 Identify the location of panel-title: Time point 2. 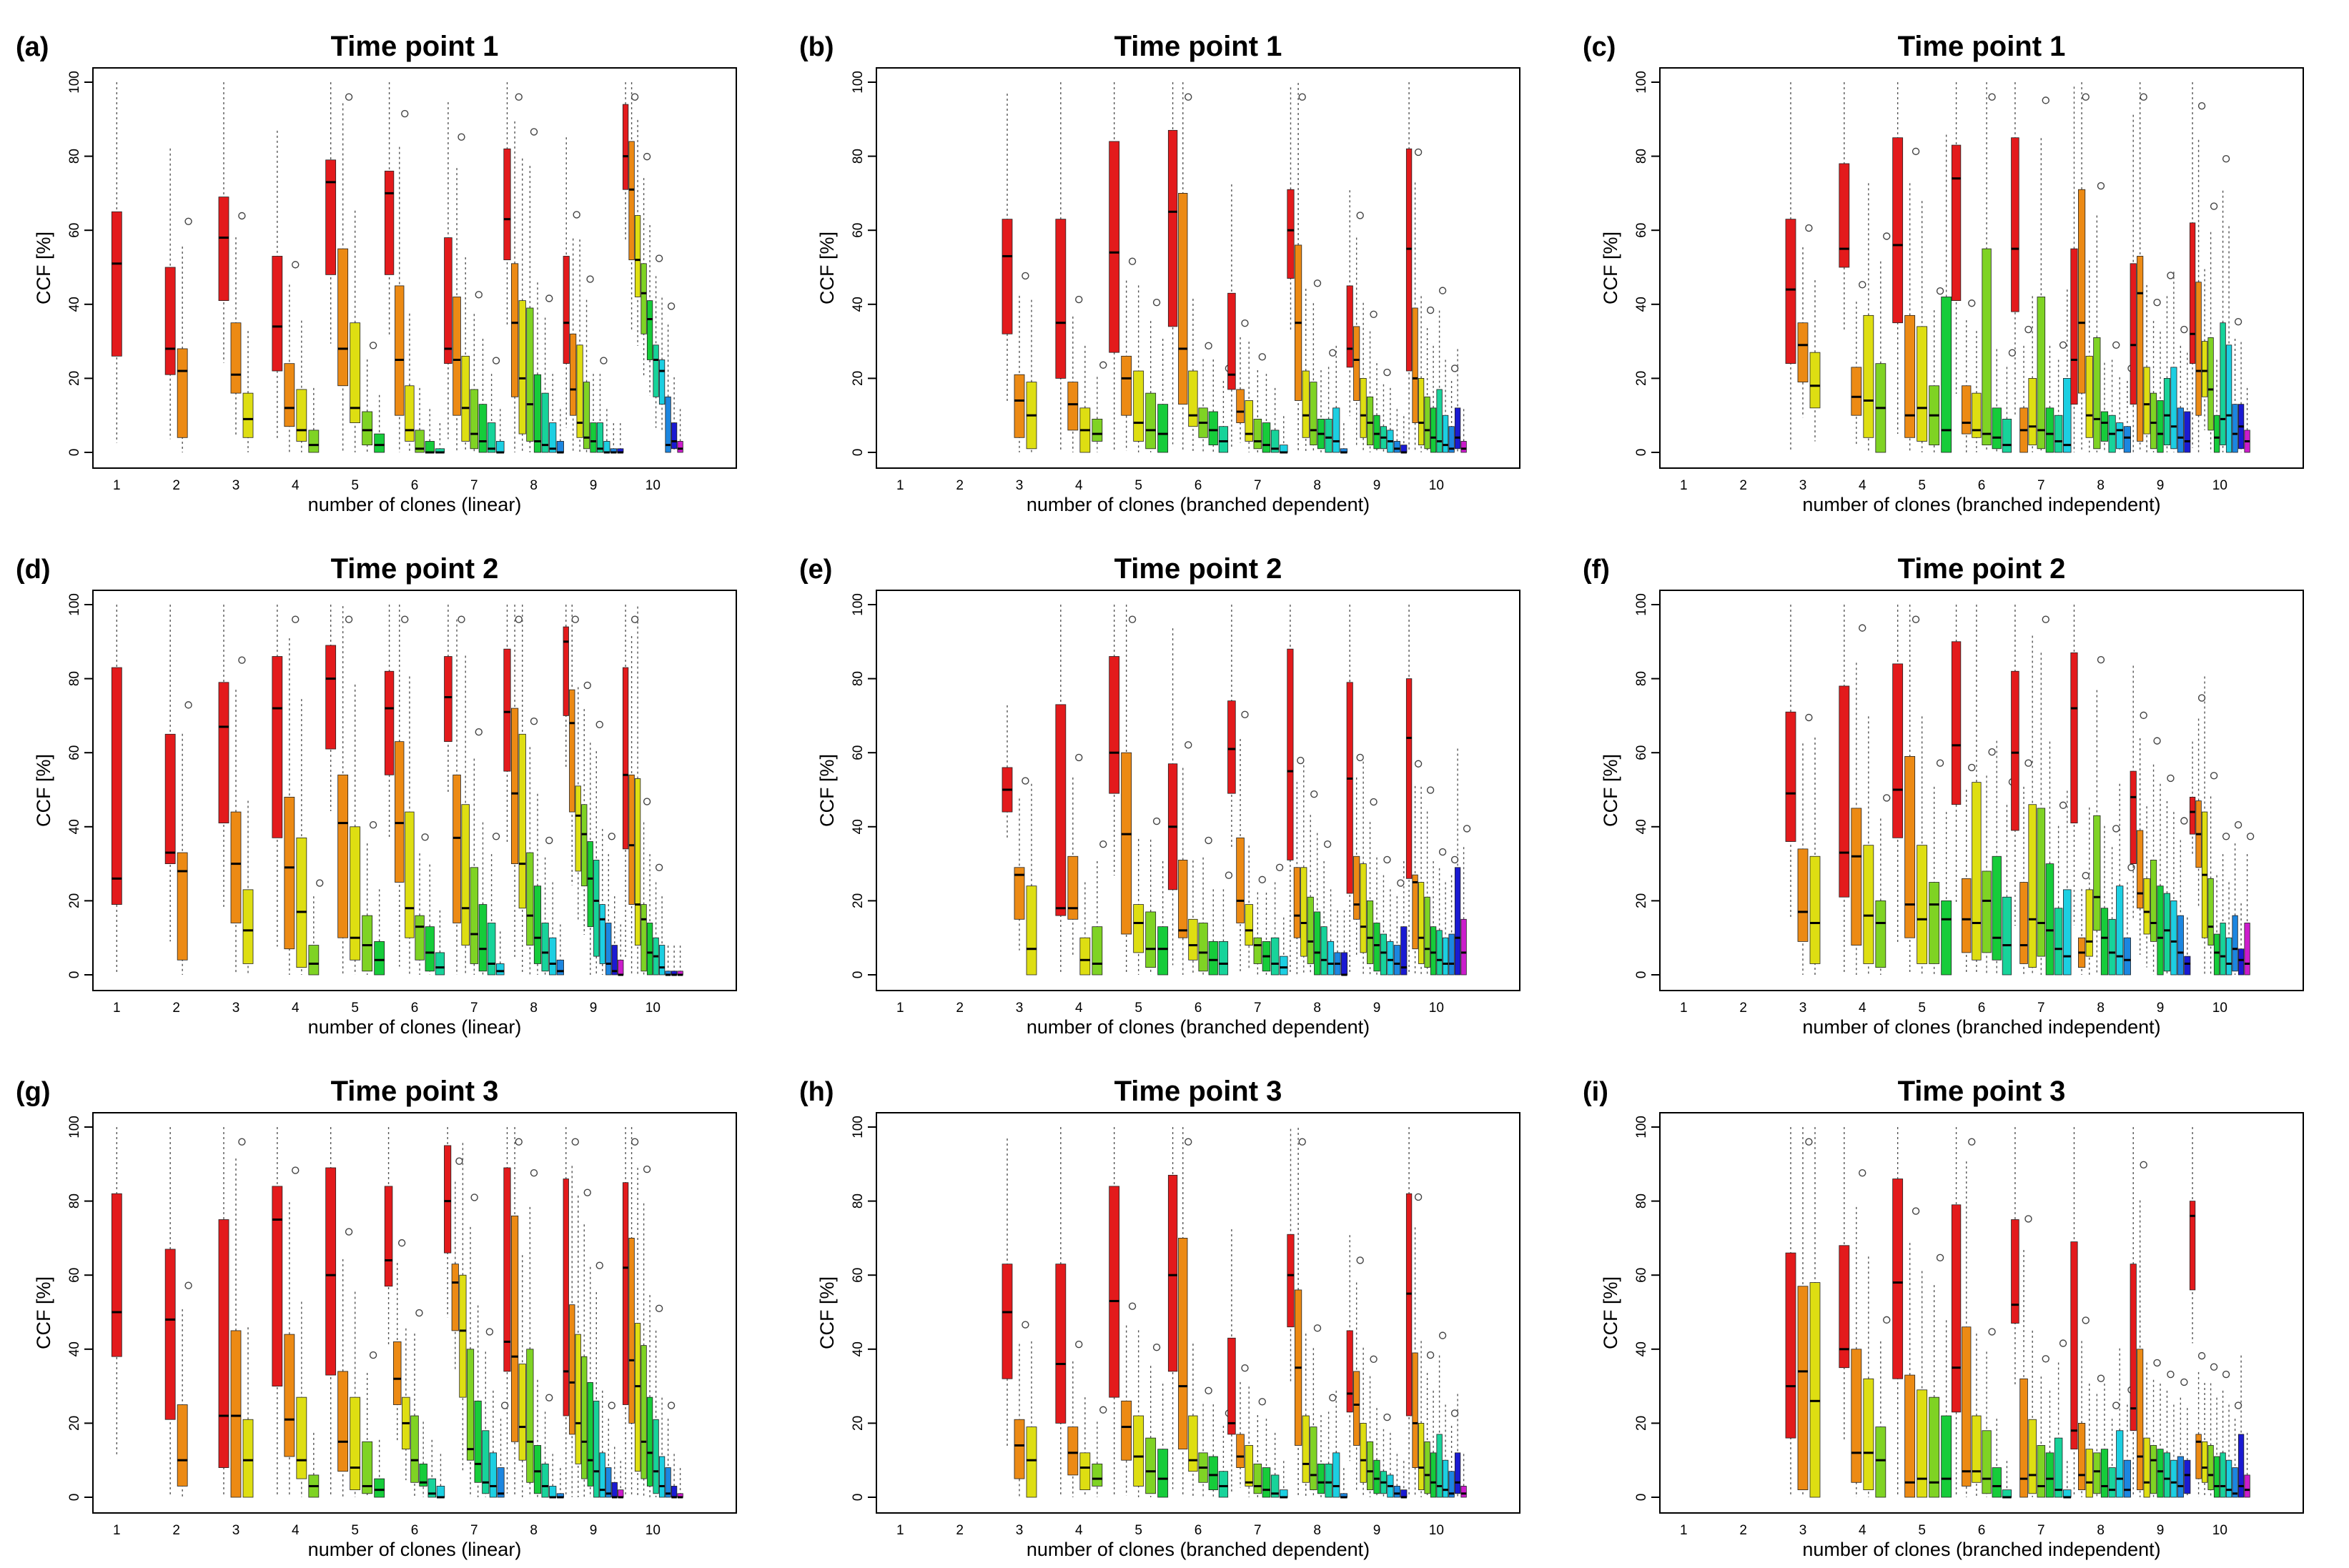
(1198, 569).